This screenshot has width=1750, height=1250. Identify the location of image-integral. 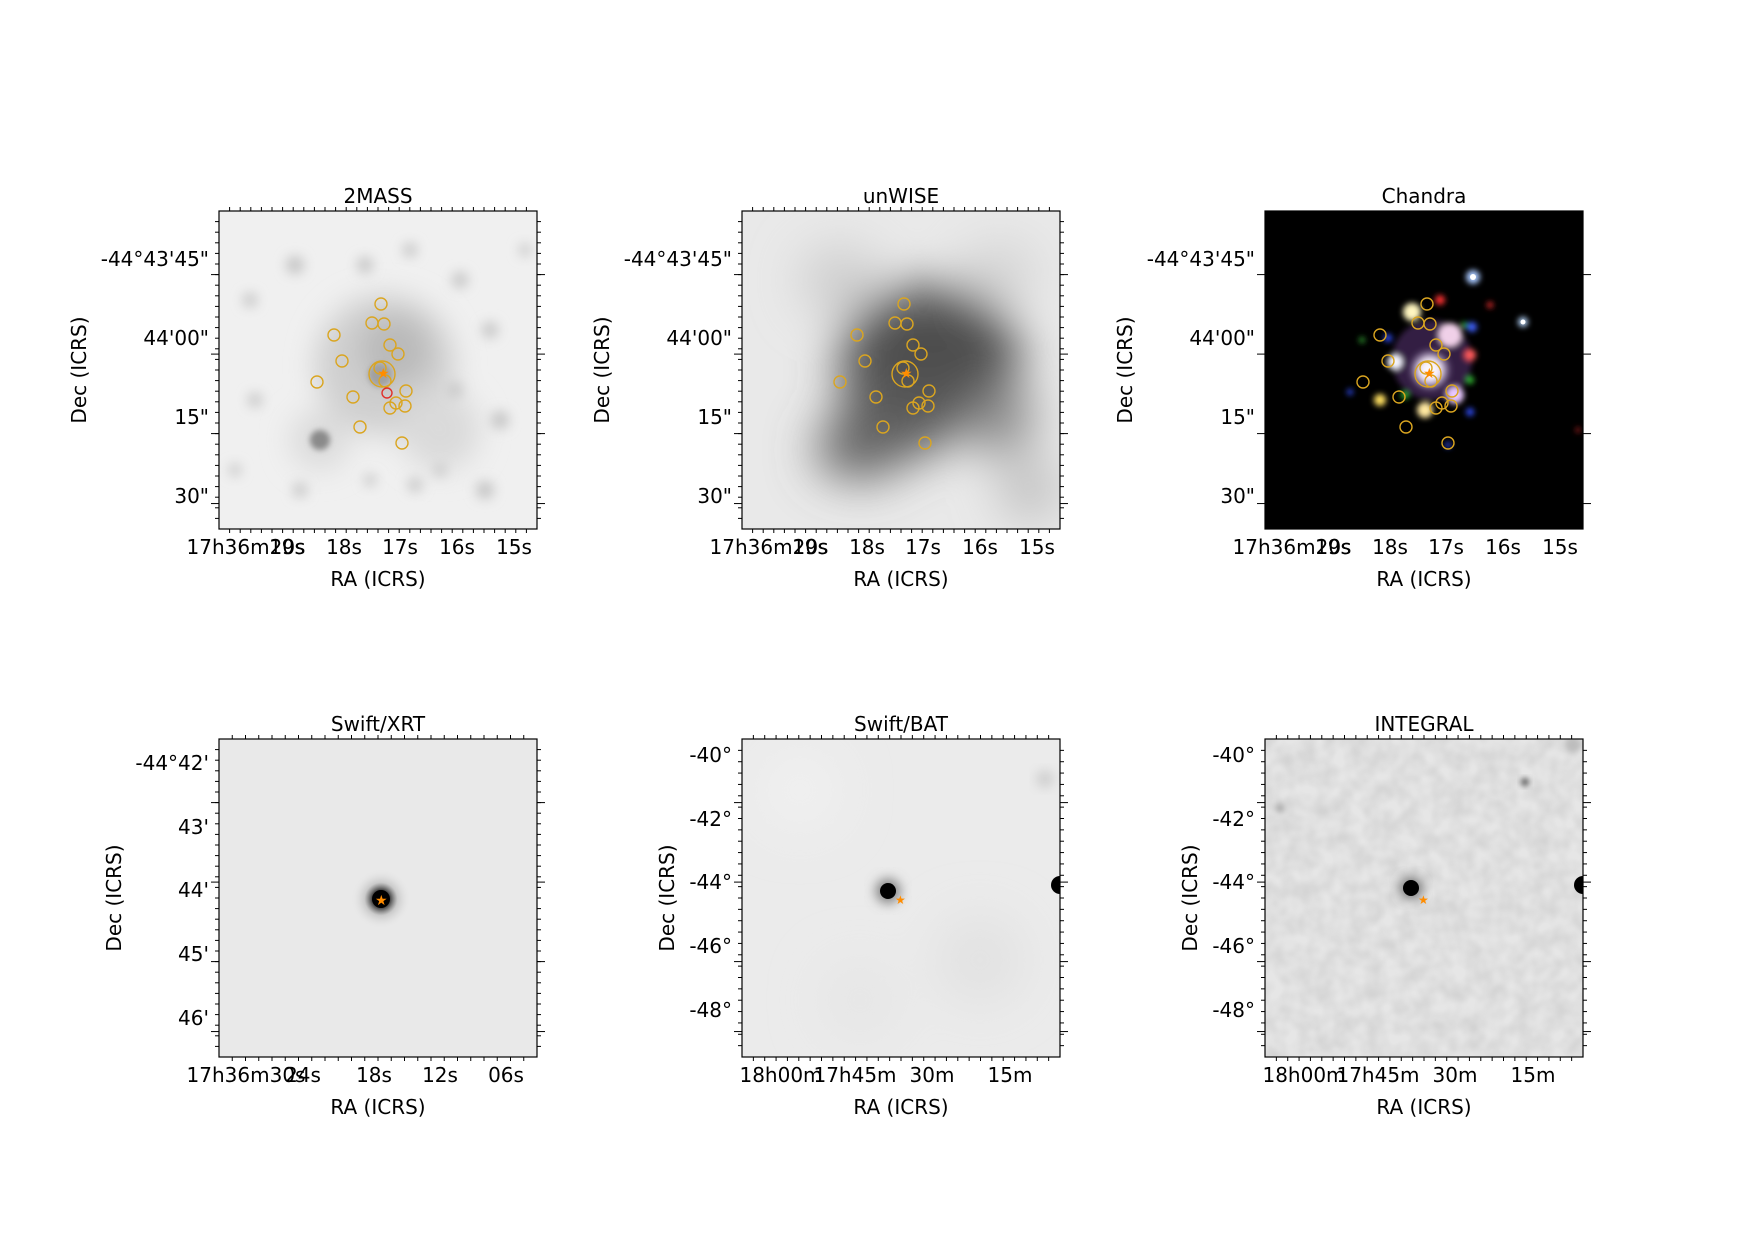
(1424, 898).